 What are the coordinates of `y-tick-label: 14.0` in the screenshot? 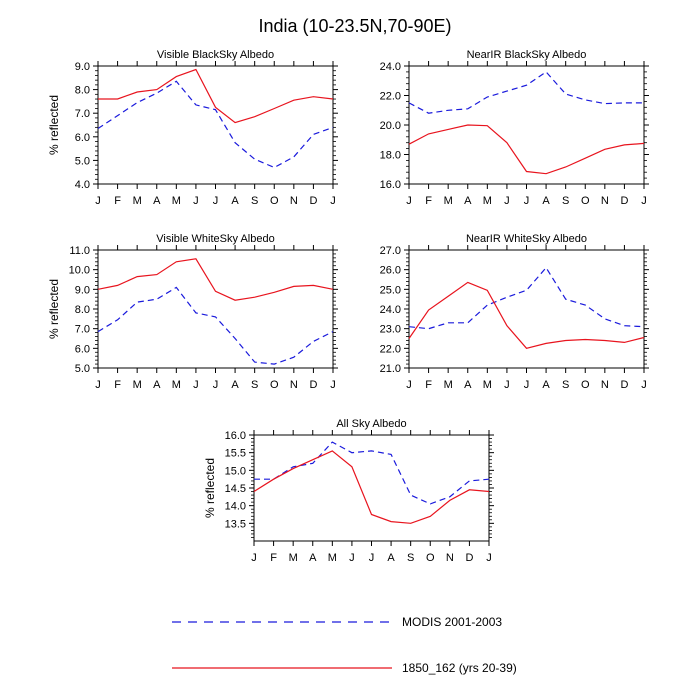 It's located at (235, 507).